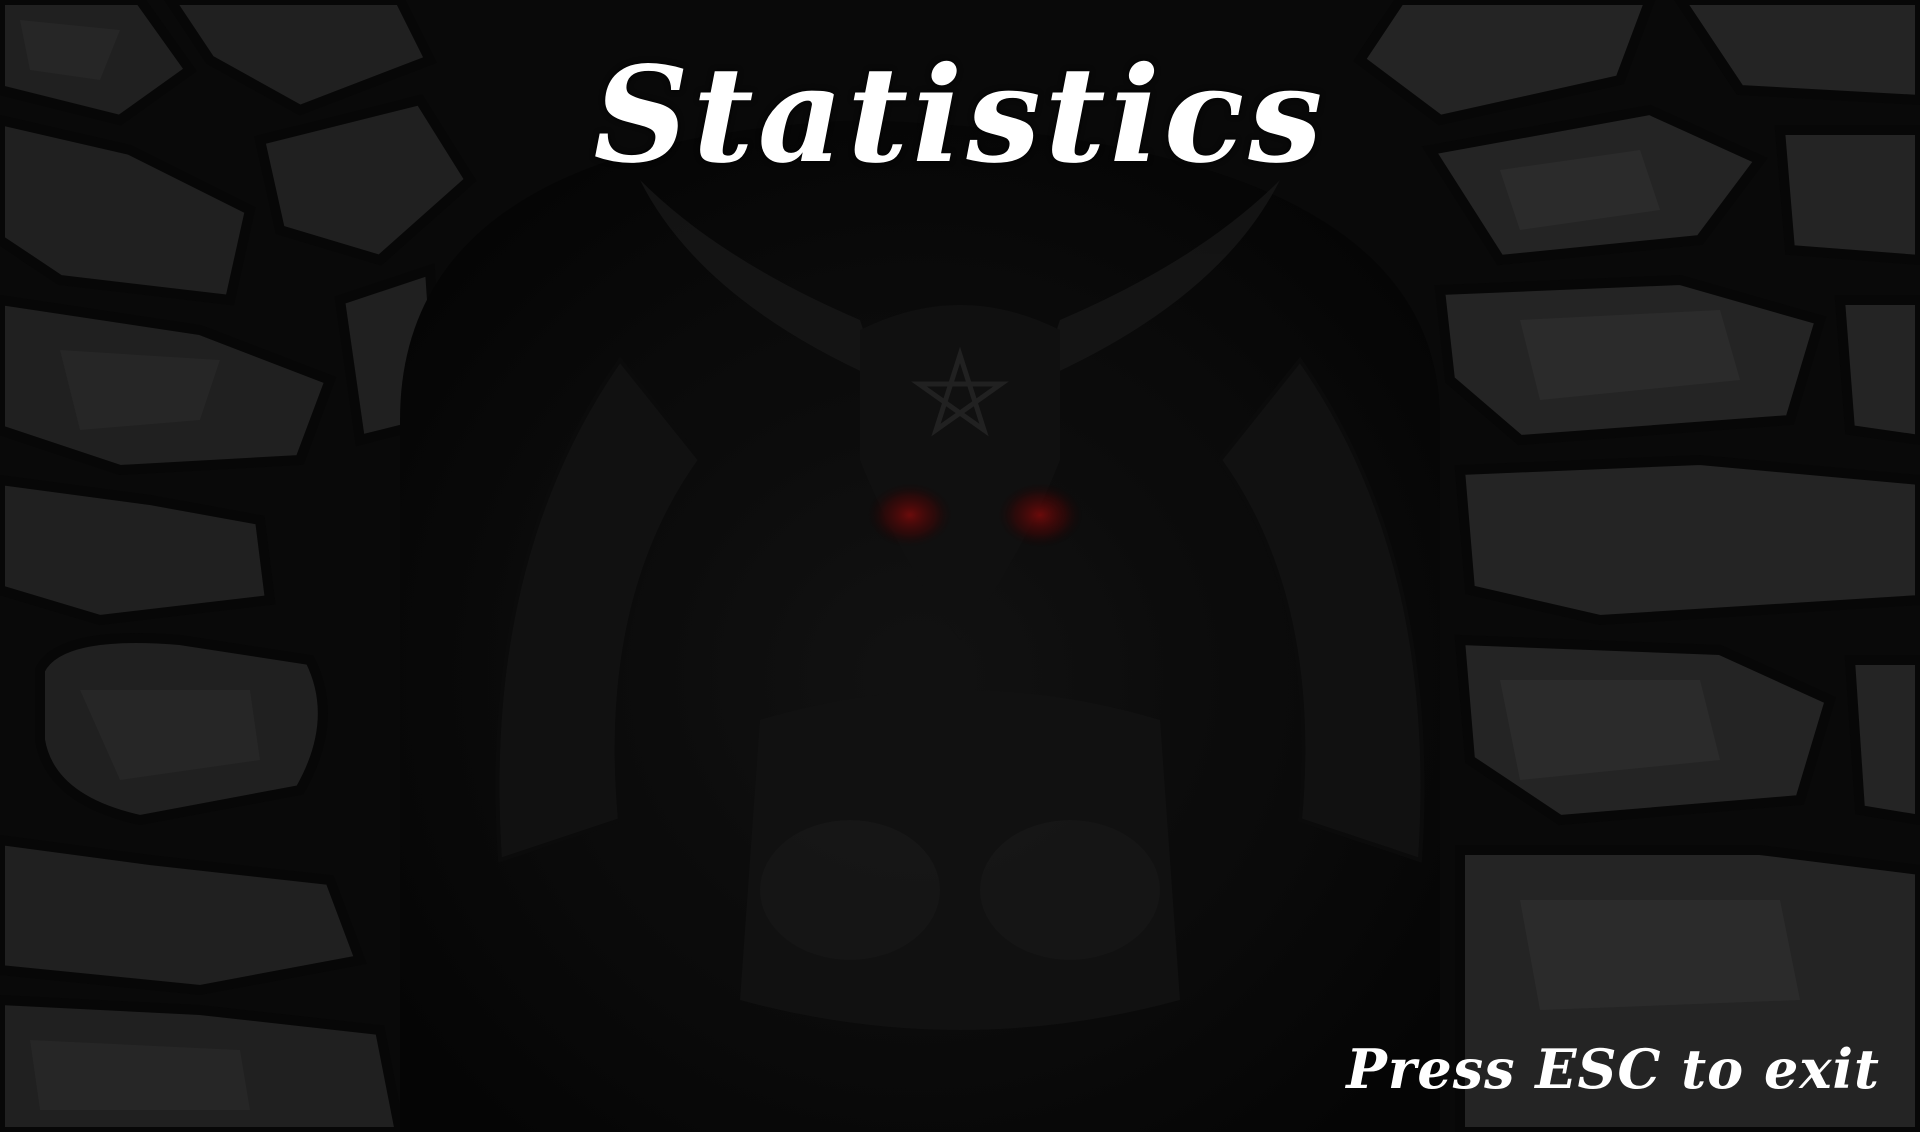 Image resolution: width=1920 pixels, height=1132 pixels. I want to click on page-title: Statistics, so click(960, 115).